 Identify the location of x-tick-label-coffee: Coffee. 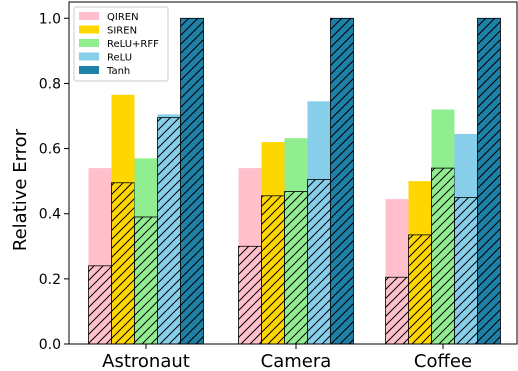
(443, 361).